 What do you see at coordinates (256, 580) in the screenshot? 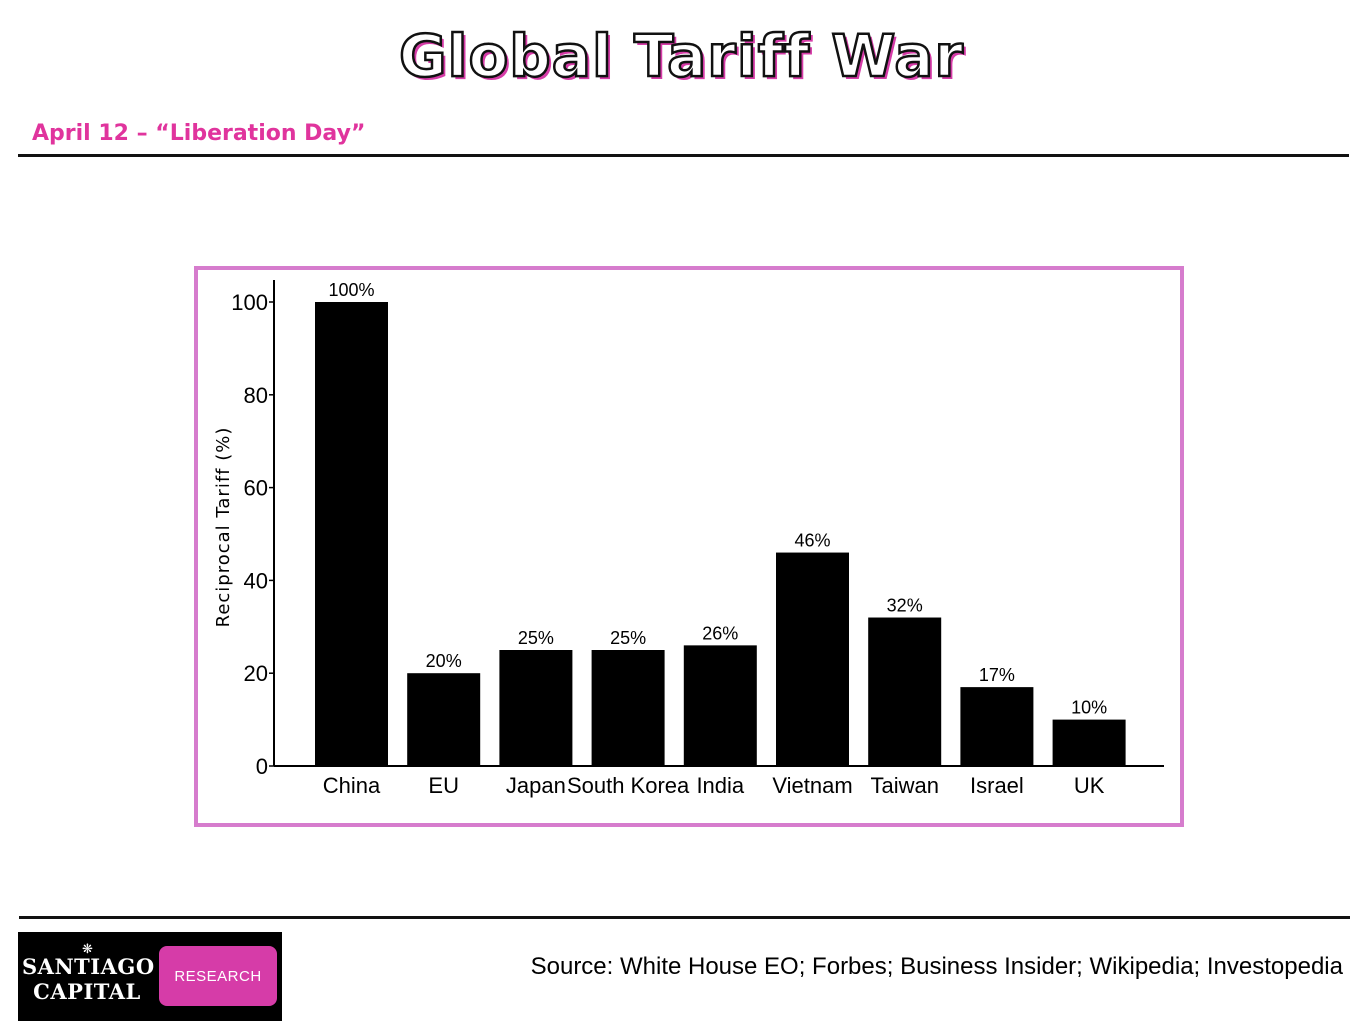
I see `y-tick-label: 40` at bounding box center [256, 580].